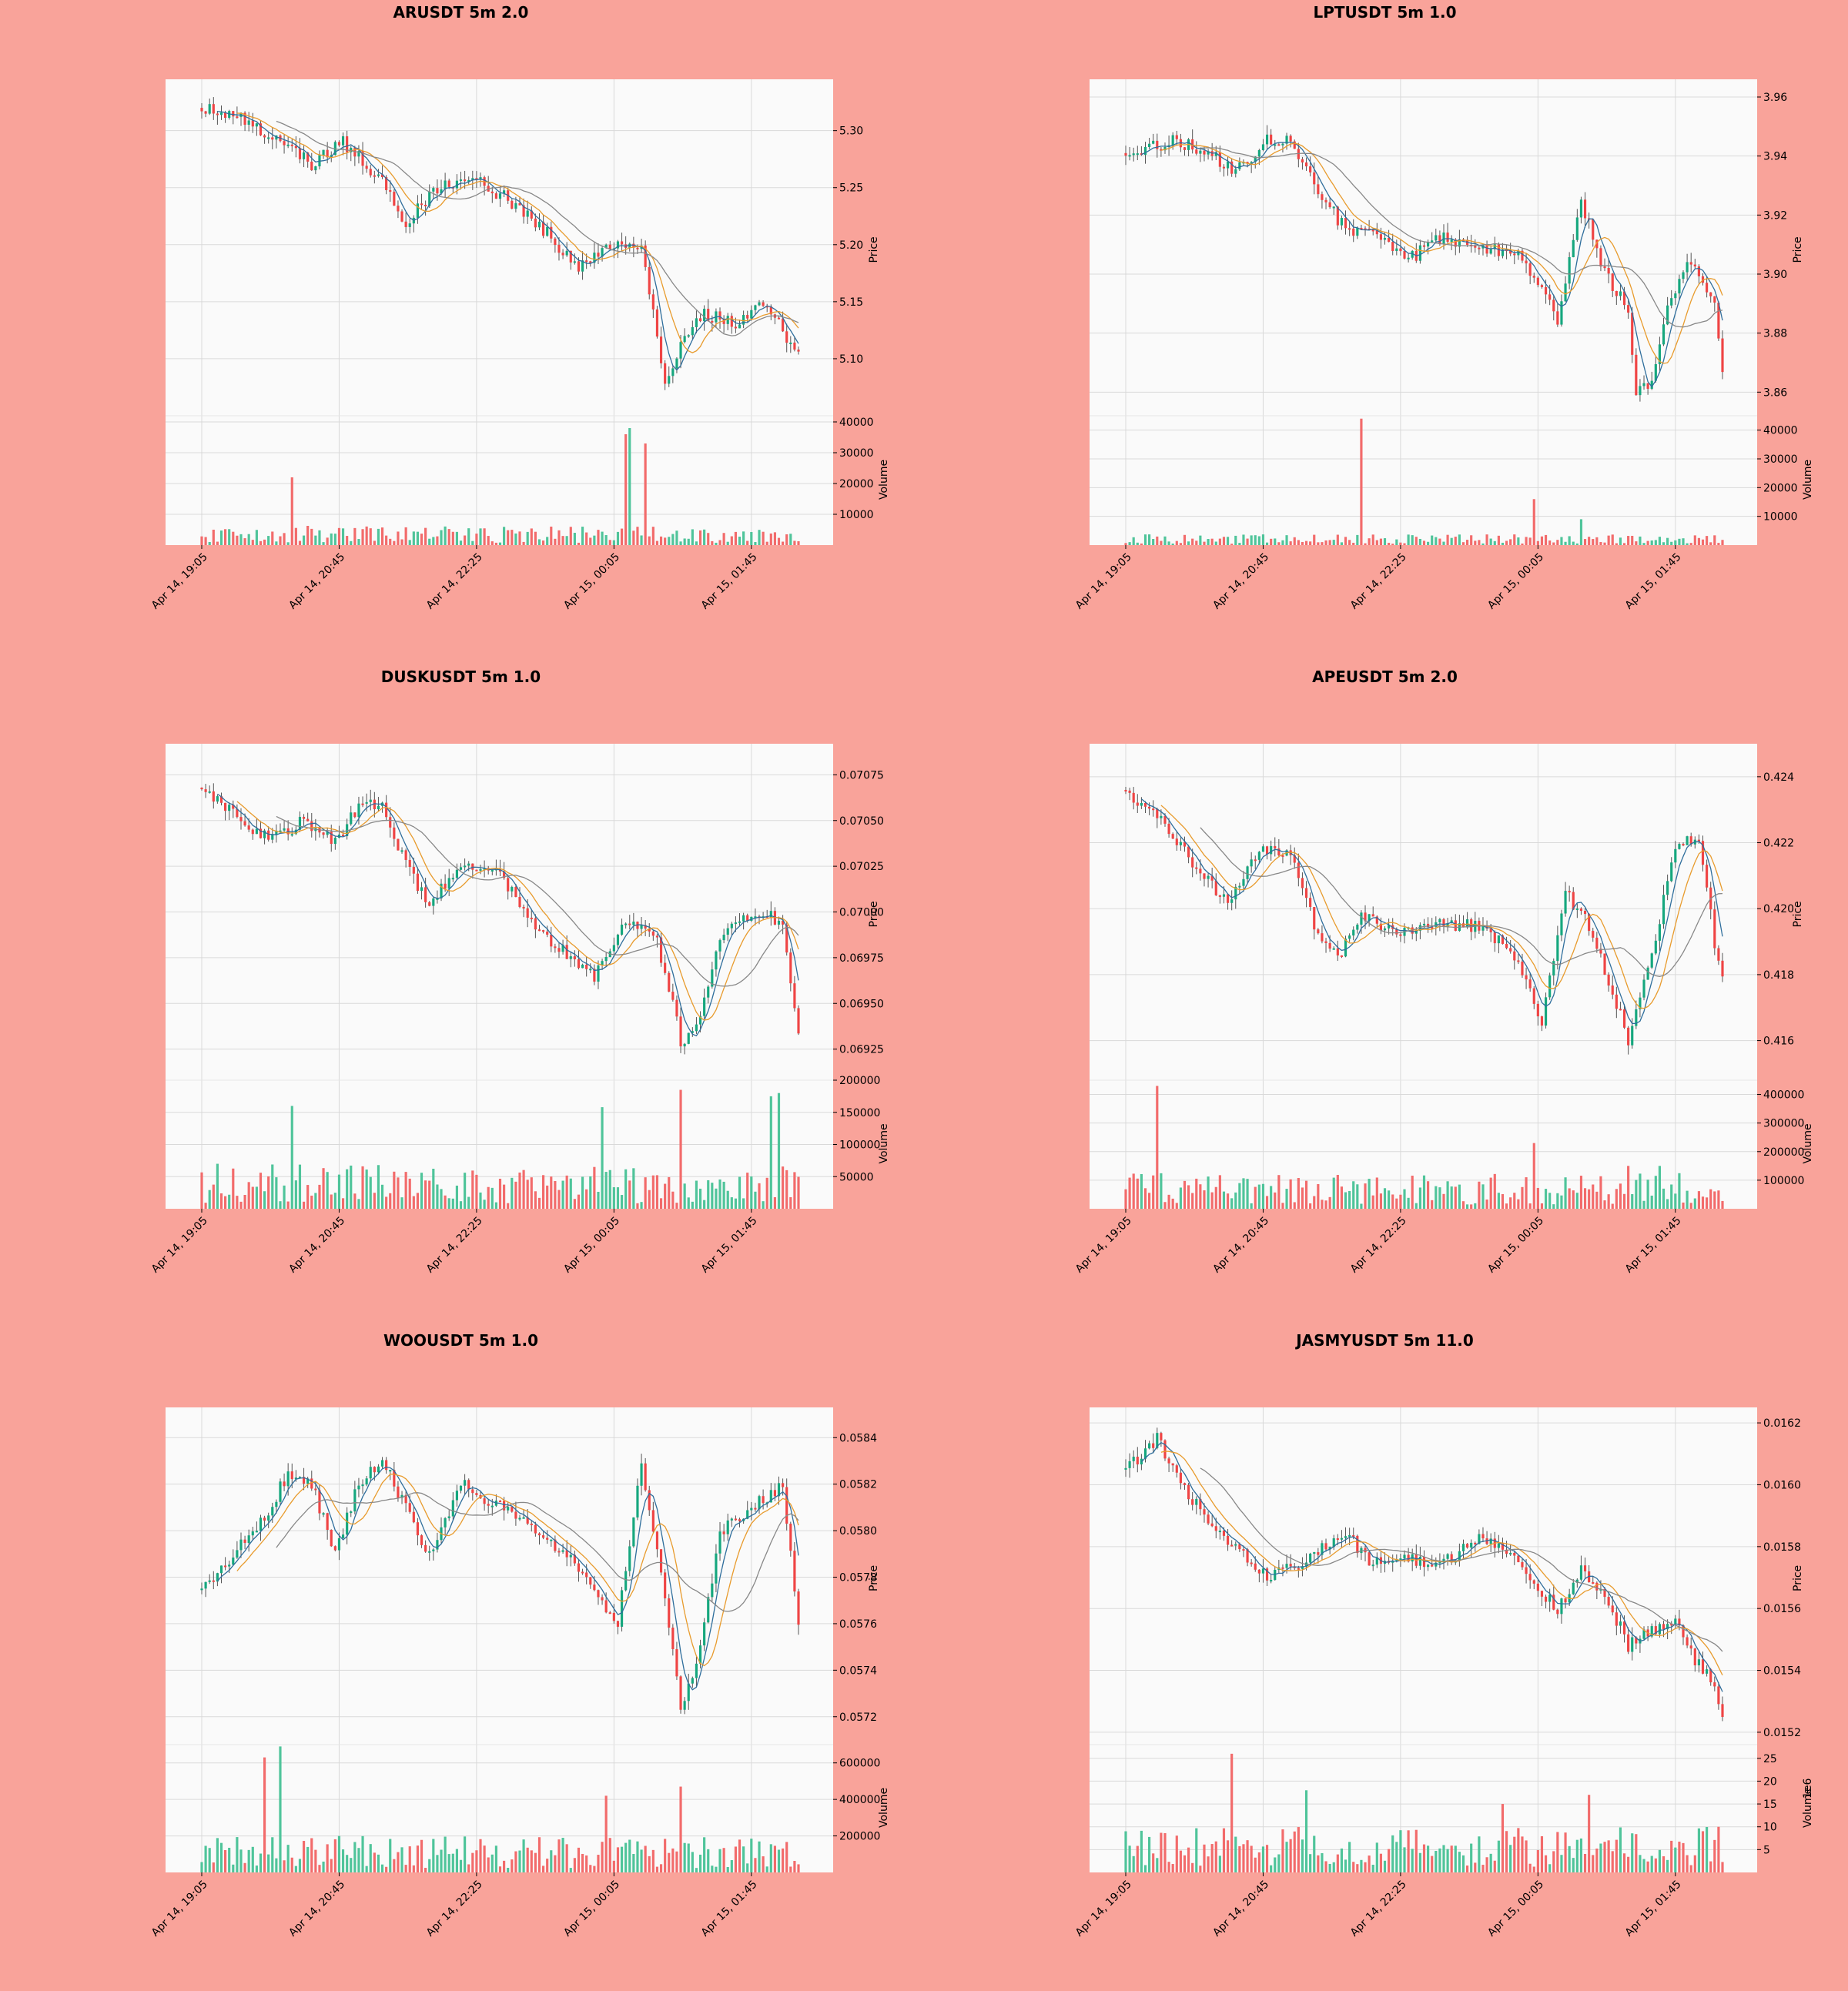 This screenshot has height=1991, width=1848. Describe the element at coordinates (1515, 581) in the screenshot. I see `x-tick-label: Apr 15, 00:05` at that location.